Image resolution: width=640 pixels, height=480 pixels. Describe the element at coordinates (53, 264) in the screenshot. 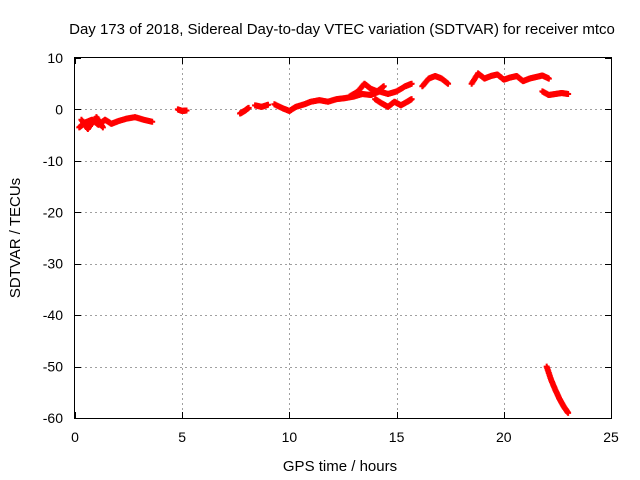

I see `y-tick-label: -30` at that location.